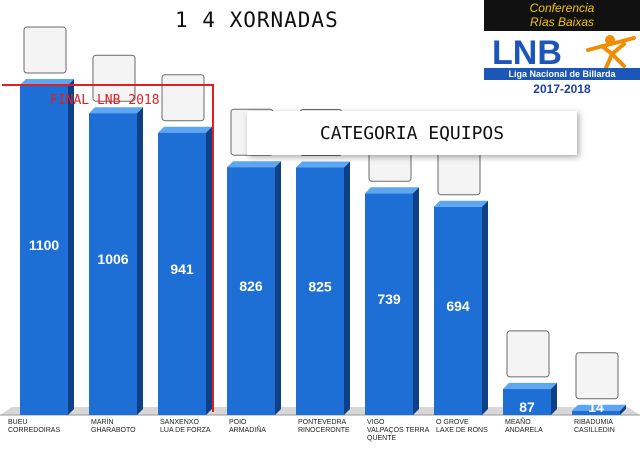 This screenshot has height=453, width=640. Describe the element at coordinates (459, 172) in the screenshot. I see `laxe-de-rons-logo` at that location.